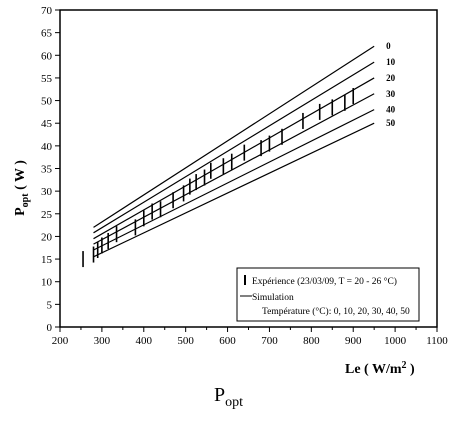 This screenshot has width=457, height=423. Describe the element at coordinates (185, 341) in the screenshot. I see `x-tick-label-500: 500` at that location.